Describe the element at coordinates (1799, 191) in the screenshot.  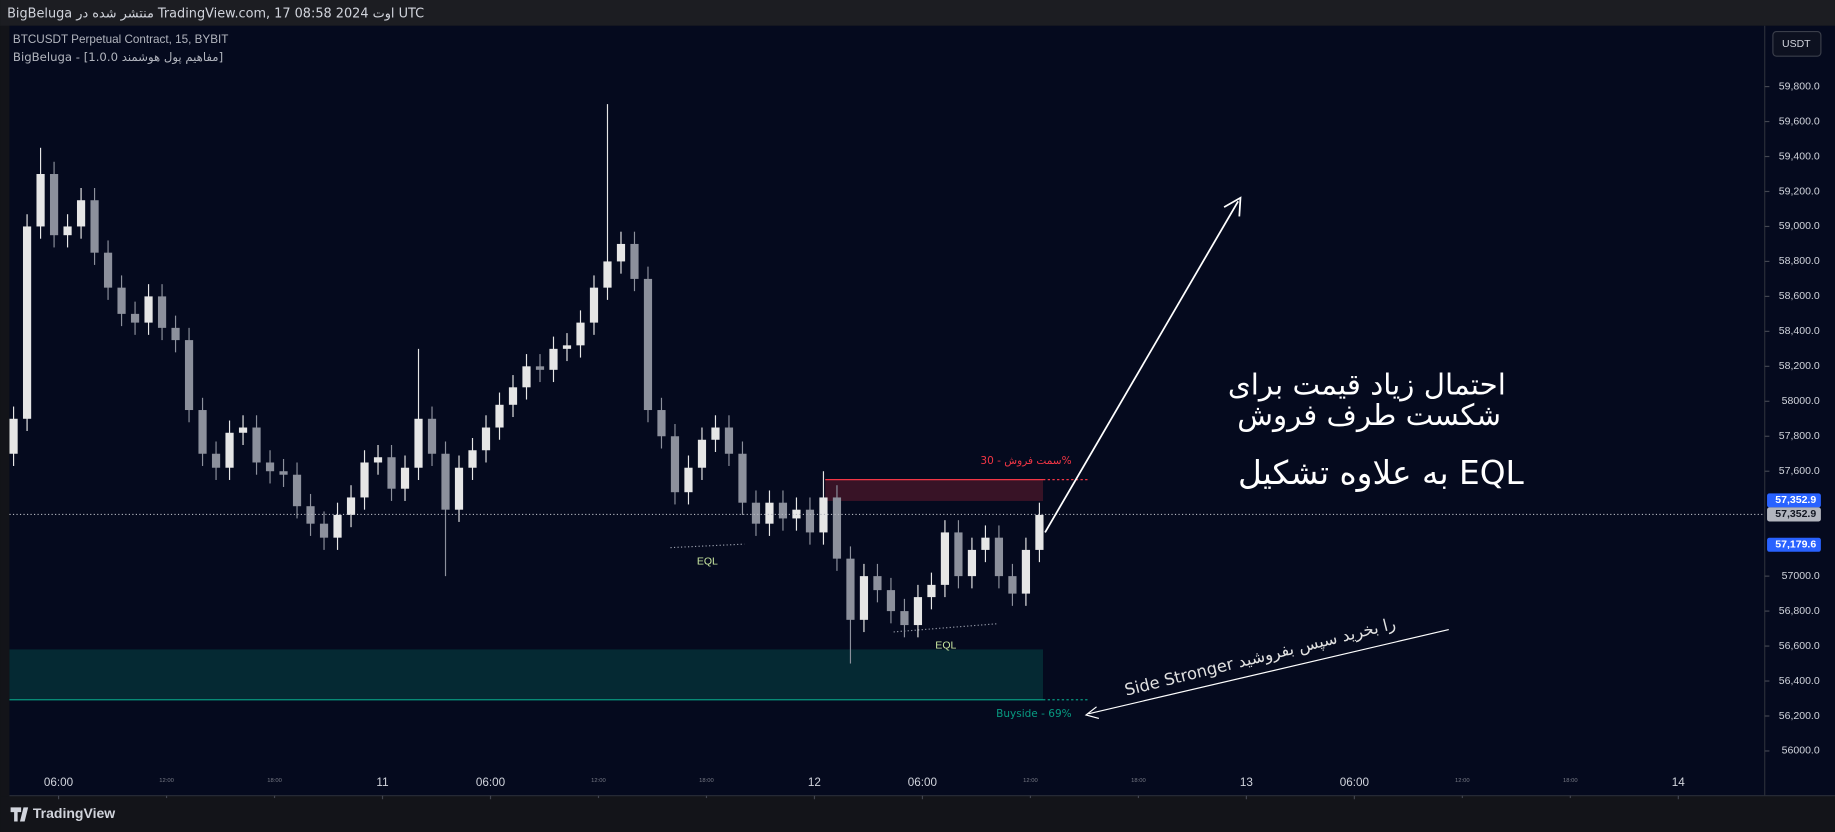
I see `y-tick-label: 59,200.0` at that location.